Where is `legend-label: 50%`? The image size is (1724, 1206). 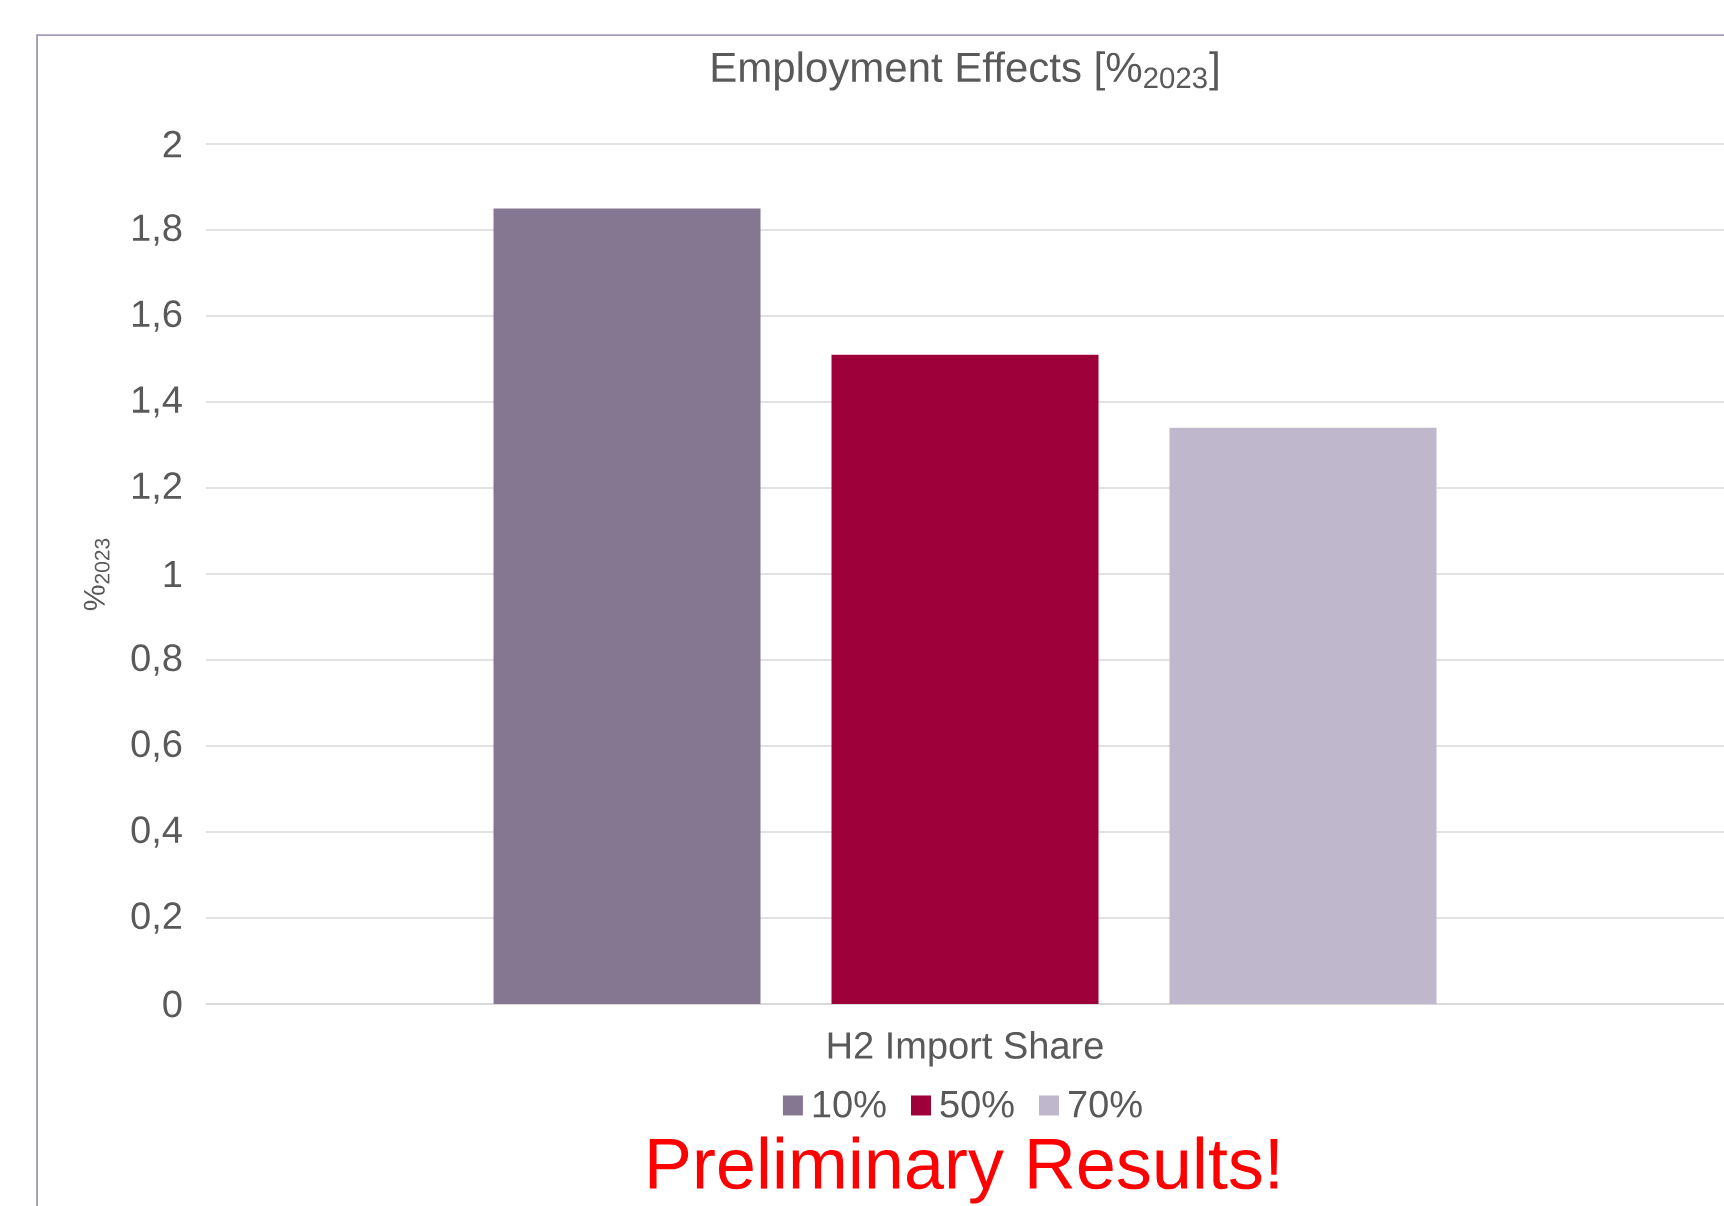 legend-label: 50% is located at coordinates (977, 1104).